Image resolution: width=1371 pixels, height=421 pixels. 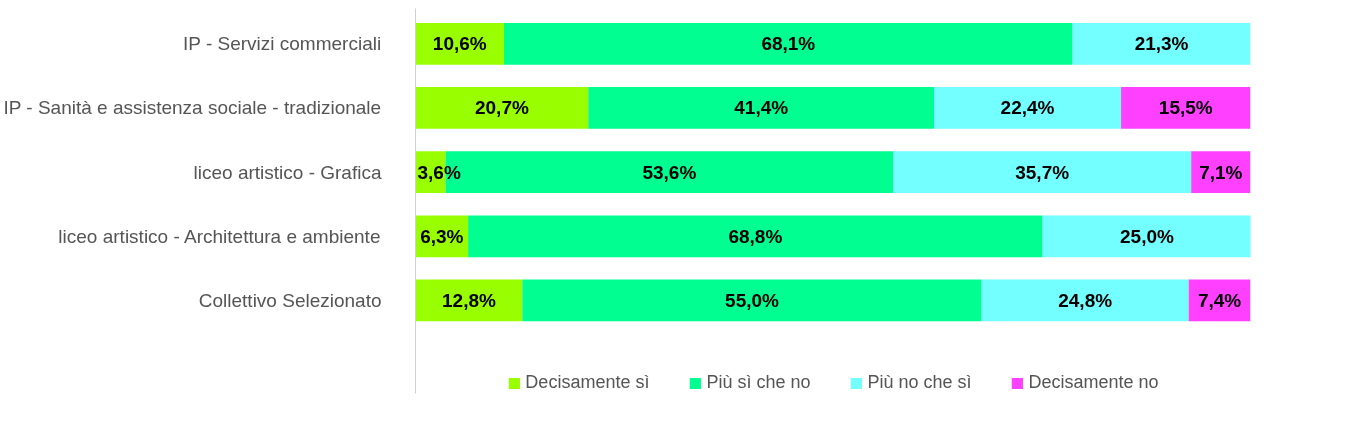 What do you see at coordinates (442, 236) in the screenshot?
I see `data-label: 6,3%` at bounding box center [442, 236].